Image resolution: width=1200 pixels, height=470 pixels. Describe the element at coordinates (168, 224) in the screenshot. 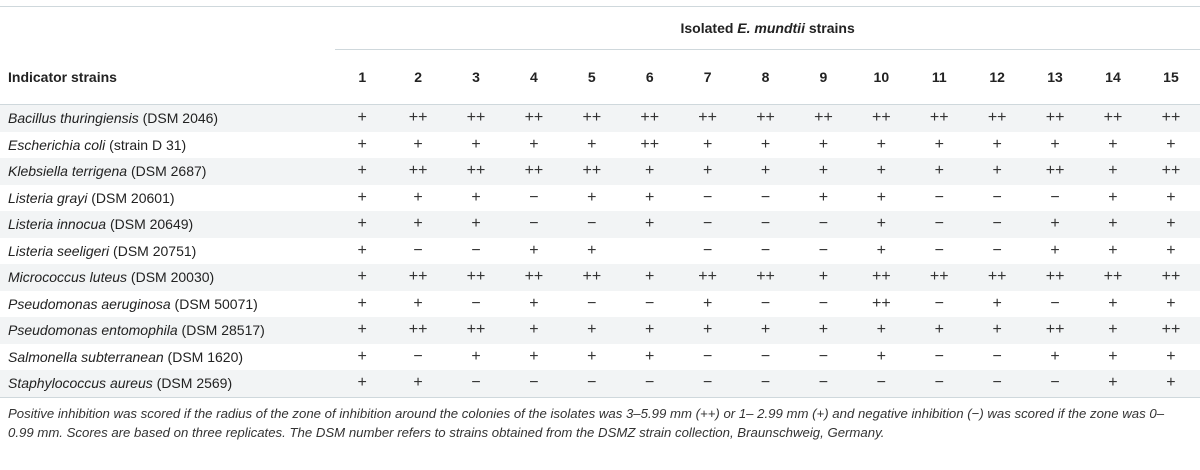

I see `indicator-strain-cell: Listeria innocua (DSM 20649)` at that location.